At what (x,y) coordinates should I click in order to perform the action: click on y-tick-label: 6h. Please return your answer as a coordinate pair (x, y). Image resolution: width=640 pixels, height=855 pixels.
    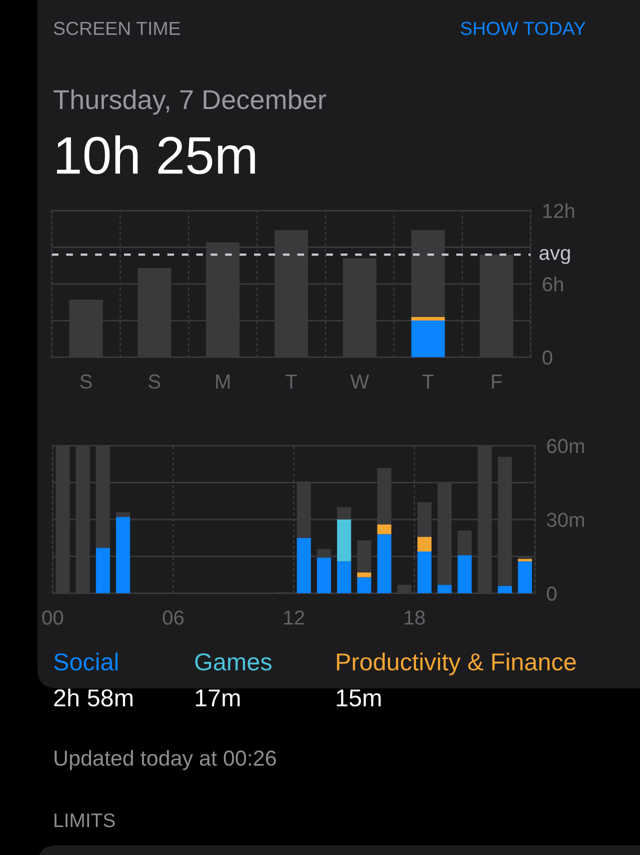
    Looking at the image, I should click on (552, 284).